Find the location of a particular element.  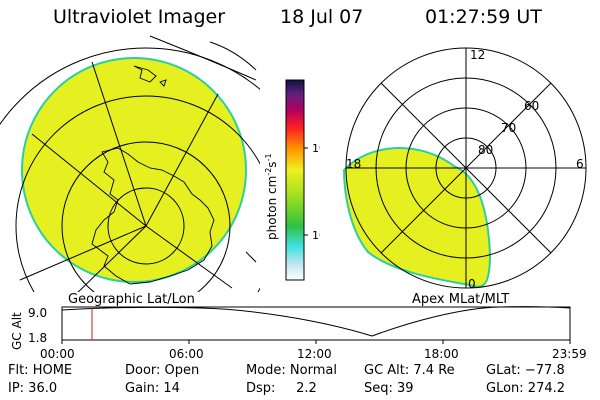

colorbar-gradient is located at coordinates (295, 180).